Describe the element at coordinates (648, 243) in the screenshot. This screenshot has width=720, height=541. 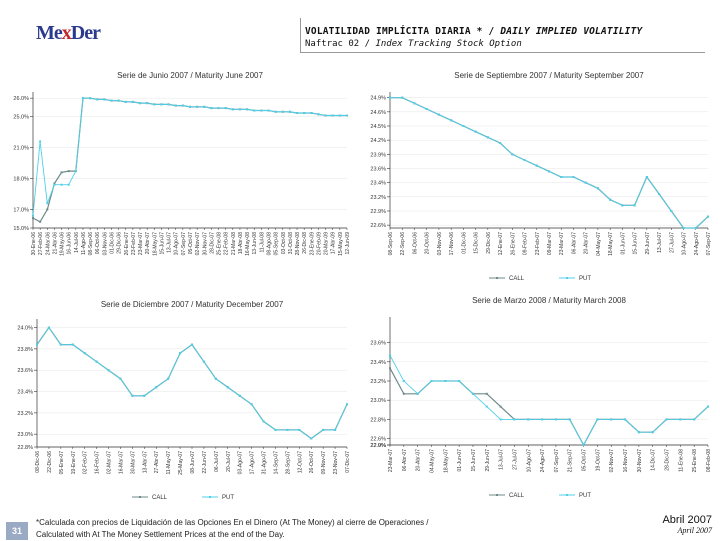
I see `x-tick-label: 29-Jun-07` at that location.